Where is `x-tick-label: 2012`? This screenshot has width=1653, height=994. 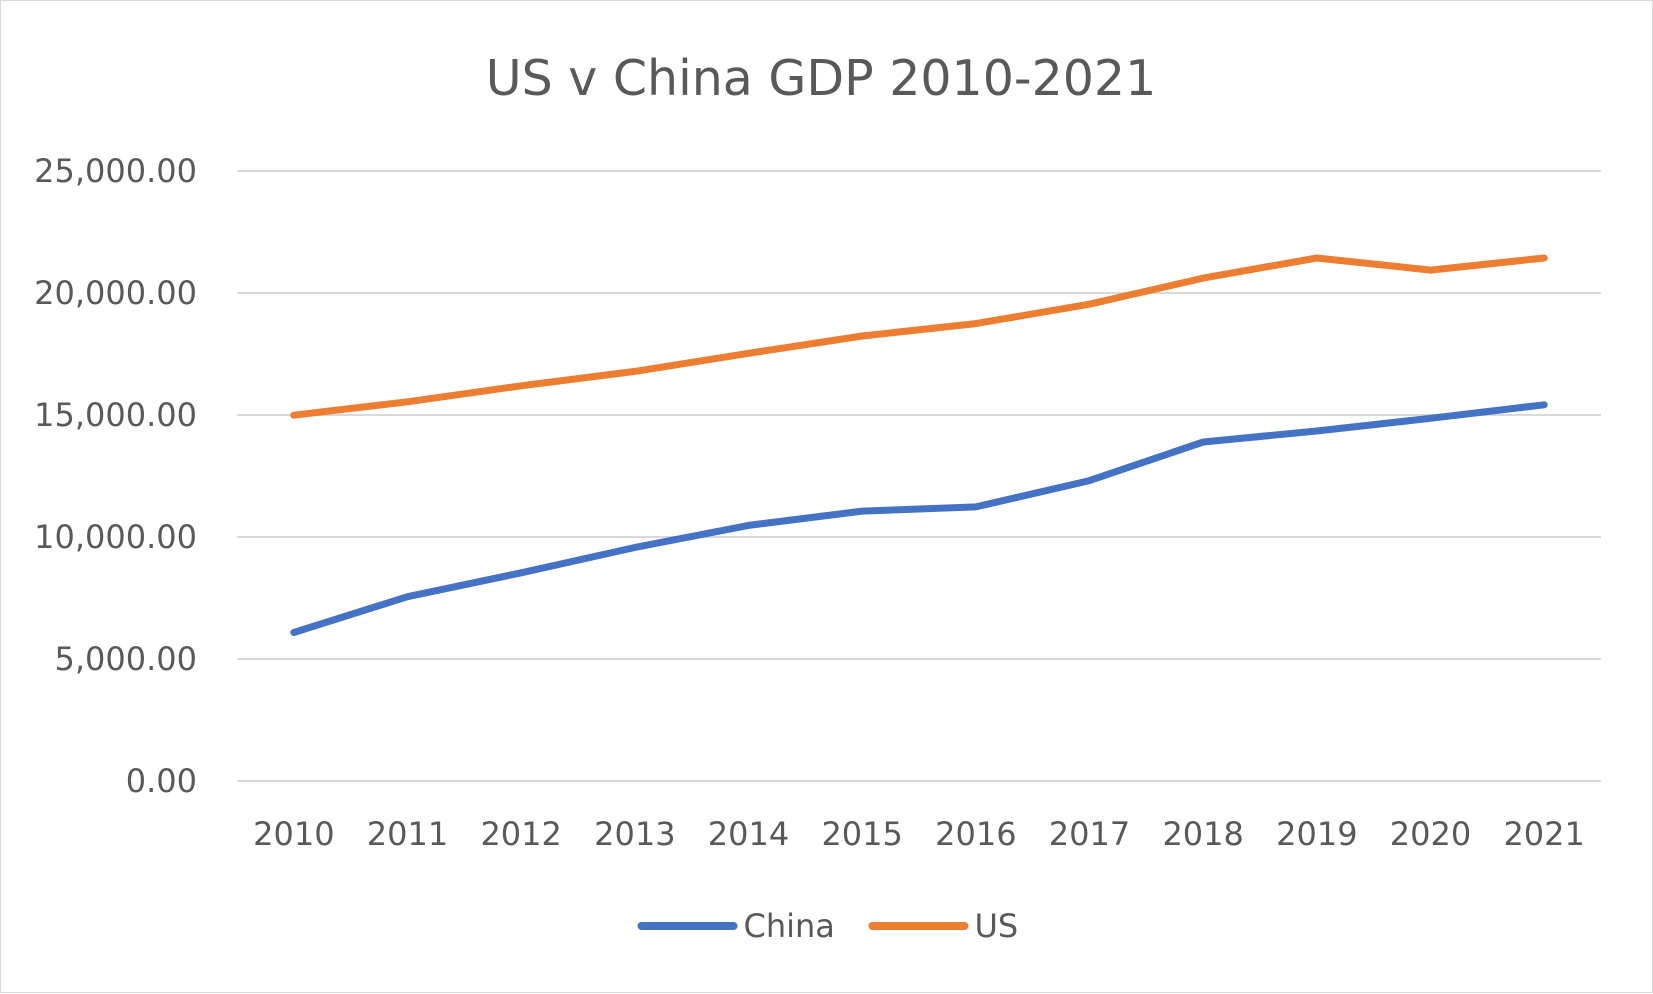 x-tick-label: 2012 is located at coordinates (520, 834).